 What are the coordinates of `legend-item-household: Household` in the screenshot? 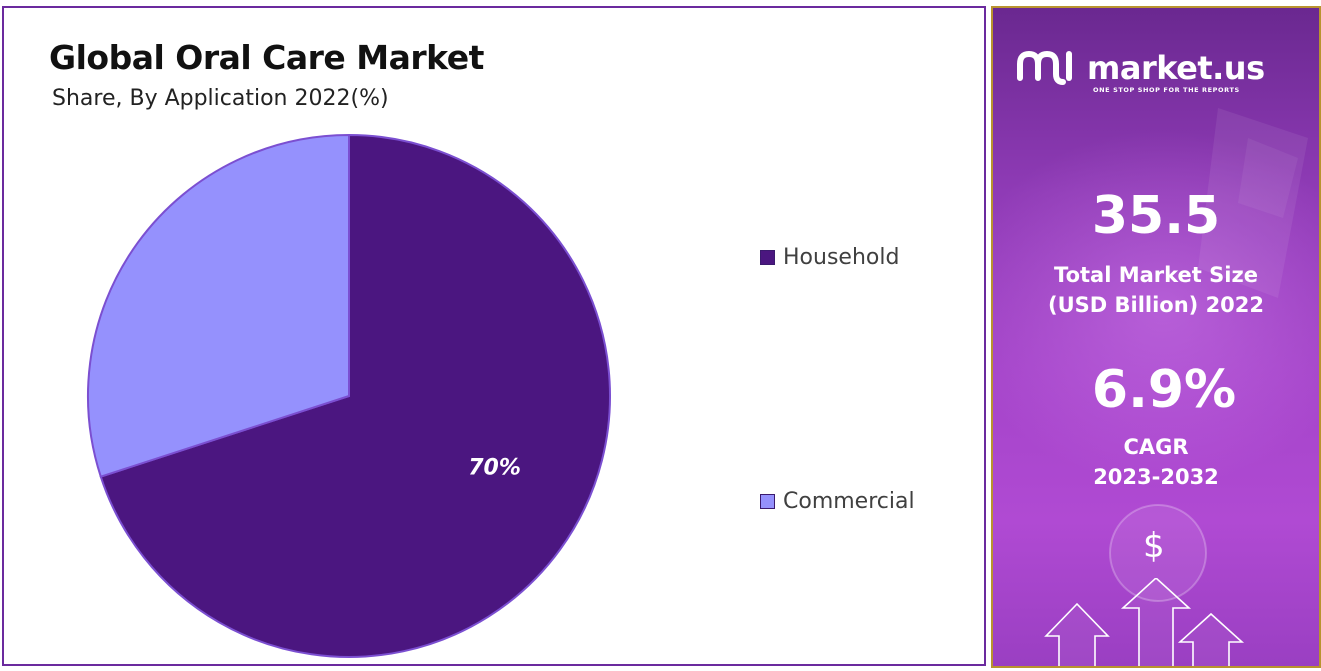 It's located at (829, 257).